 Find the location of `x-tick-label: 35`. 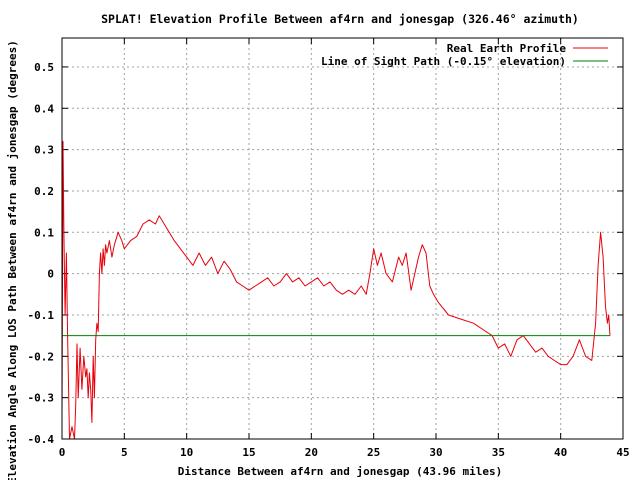

x-tick-label: 35 is located at coordinates (498, 452).